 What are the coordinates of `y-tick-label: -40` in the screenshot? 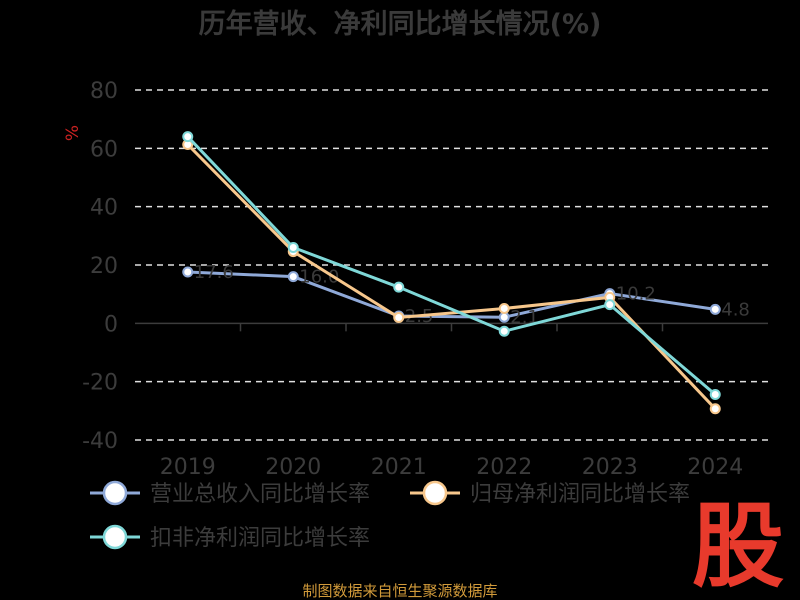 It's located at (100, 441).